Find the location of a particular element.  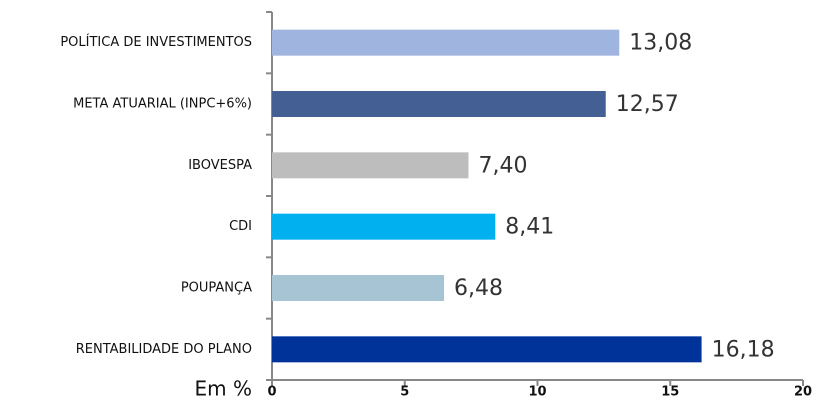

value-label: 16,18 is located at coordinates (743, 349).